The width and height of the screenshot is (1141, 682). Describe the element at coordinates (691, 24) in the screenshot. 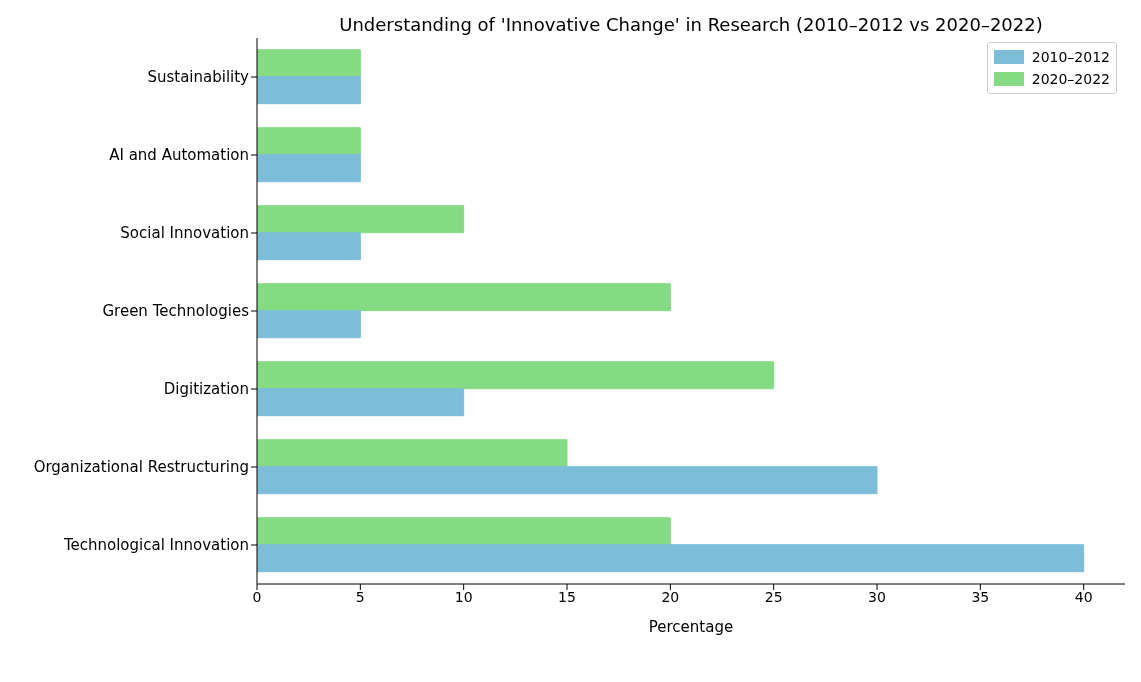

I see `chart-title: Understanding of 'Innovative Change' in Research (2010–2012 vs 2020–2022)` at that location.